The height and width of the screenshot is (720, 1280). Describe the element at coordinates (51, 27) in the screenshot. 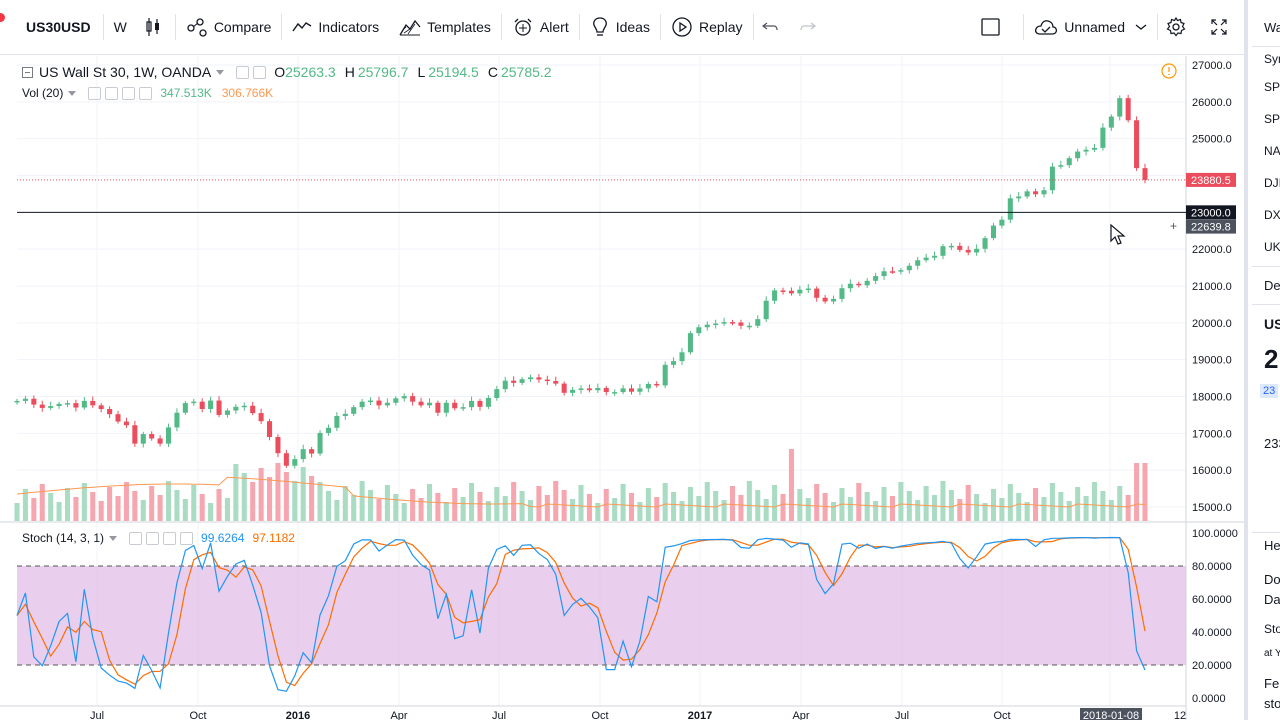

I see `symbol-search-button: US30USD` at that location.